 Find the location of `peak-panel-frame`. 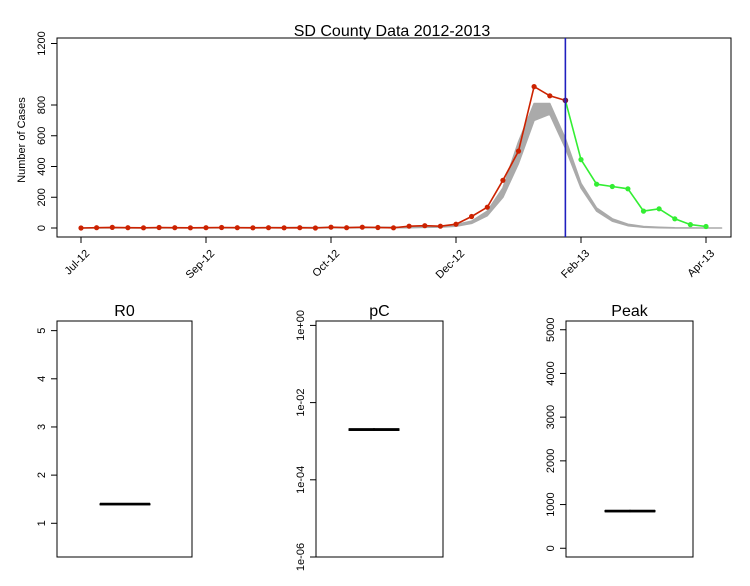

peak-panel-frame is located at coordinates (629, 439).